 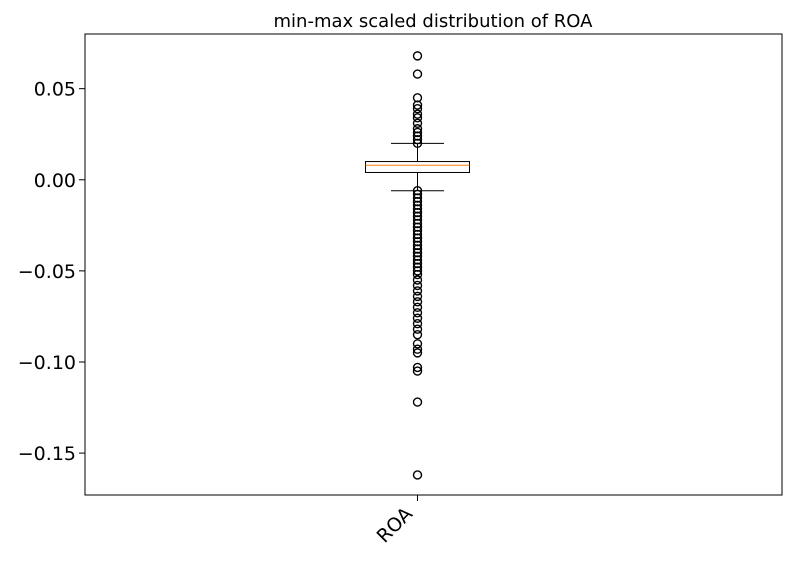 I want to click on x-axis: ROA, so click(x=395, y=521).